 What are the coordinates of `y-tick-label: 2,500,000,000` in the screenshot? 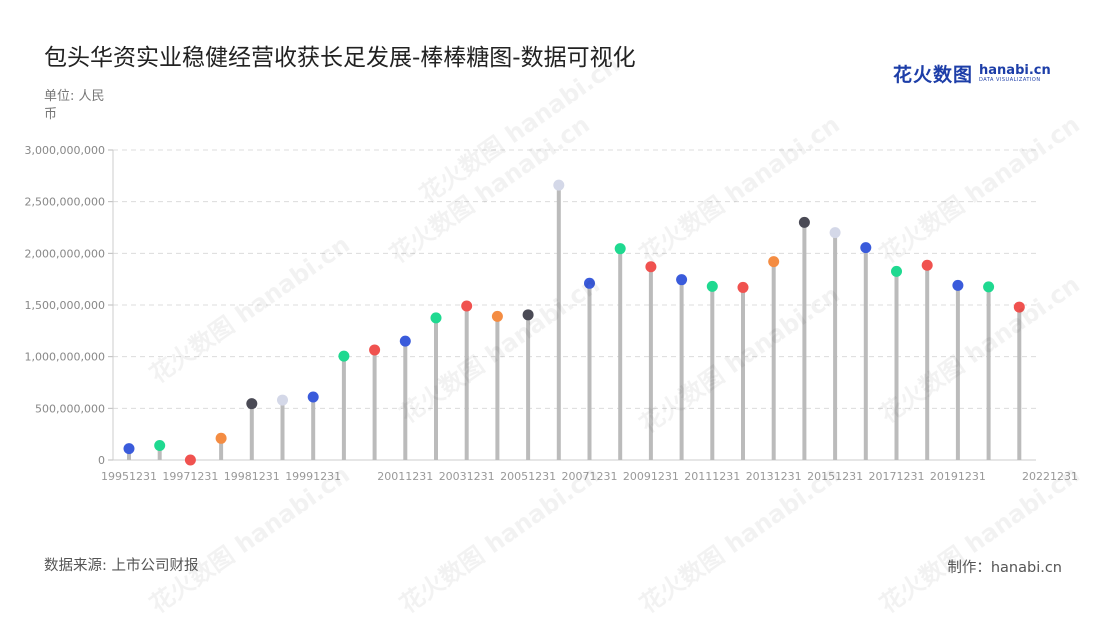 It's located at (65, 202).